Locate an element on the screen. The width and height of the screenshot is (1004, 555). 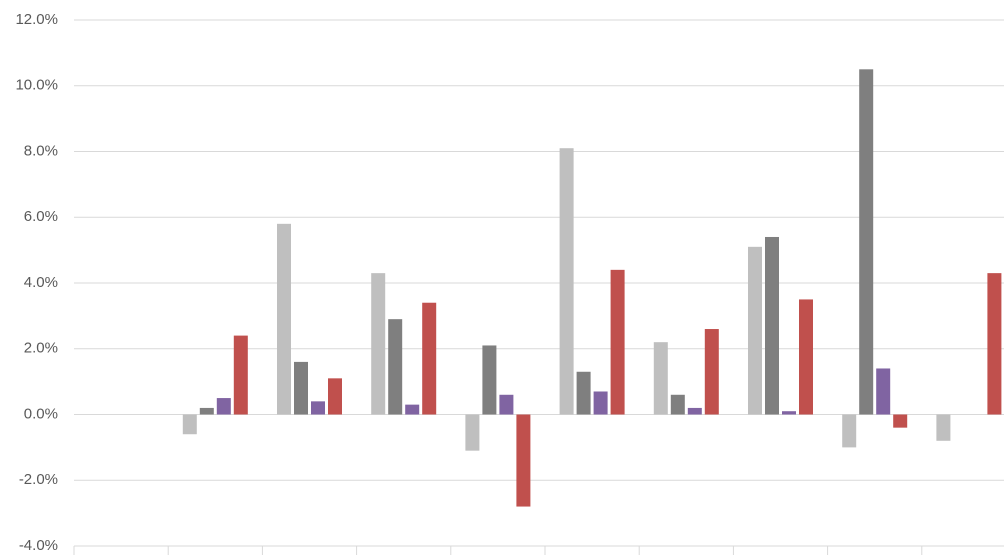
y-tick-label: -4.0% is located at coordinates (38, 545).